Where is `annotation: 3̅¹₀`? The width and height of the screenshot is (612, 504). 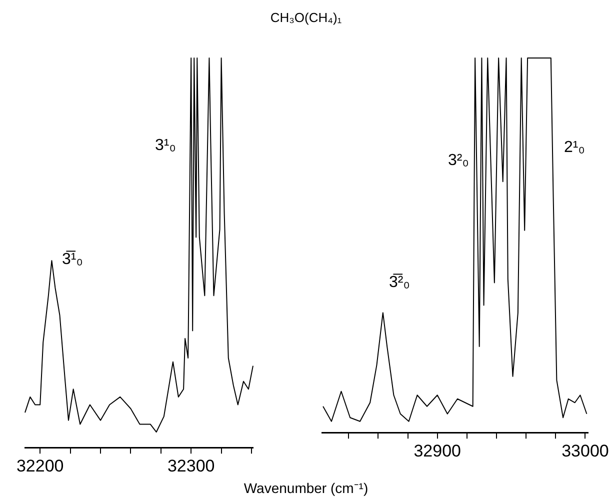 annotation: 3̅¹₀ is located at coordinates (72, 259).